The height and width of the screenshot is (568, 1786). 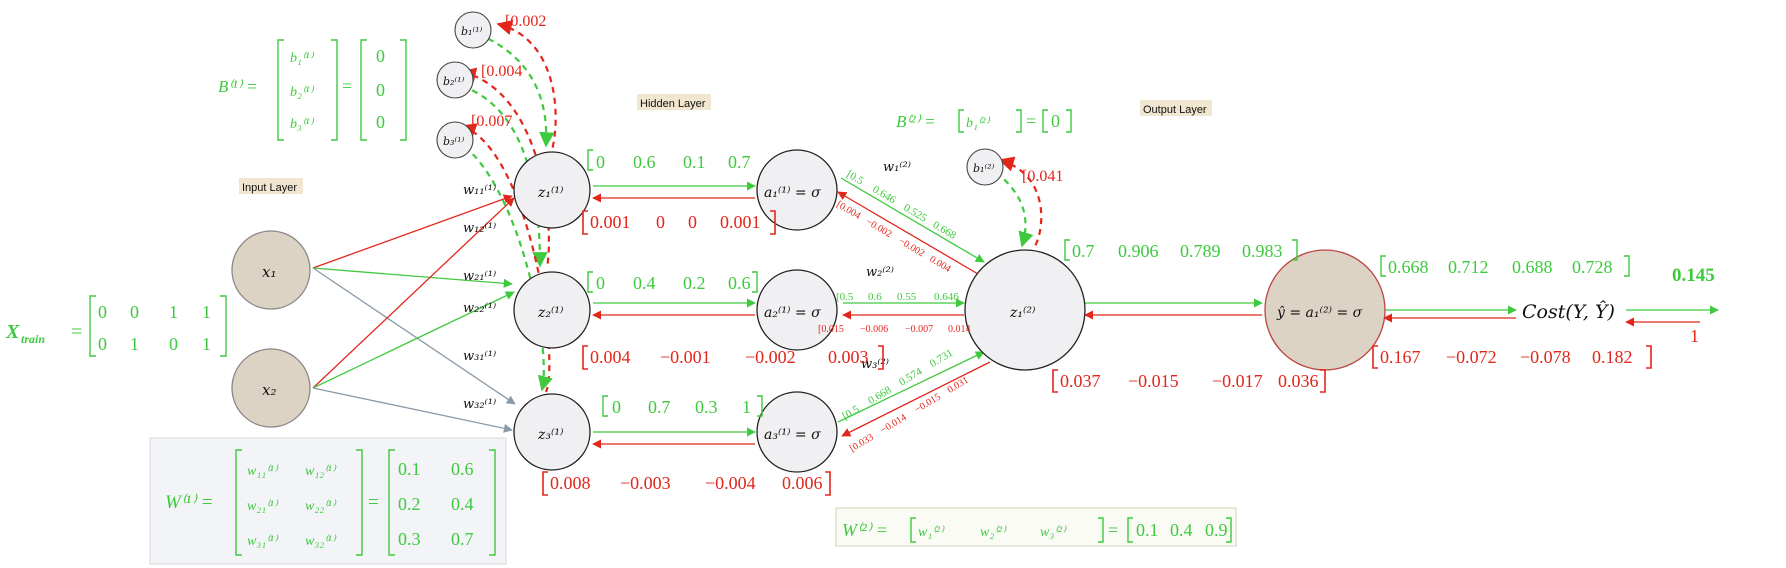 What do you see at coordinates (907, 297) in the screenshot?
I see `svg-text: 0.55` at bounding box center [907, 297].